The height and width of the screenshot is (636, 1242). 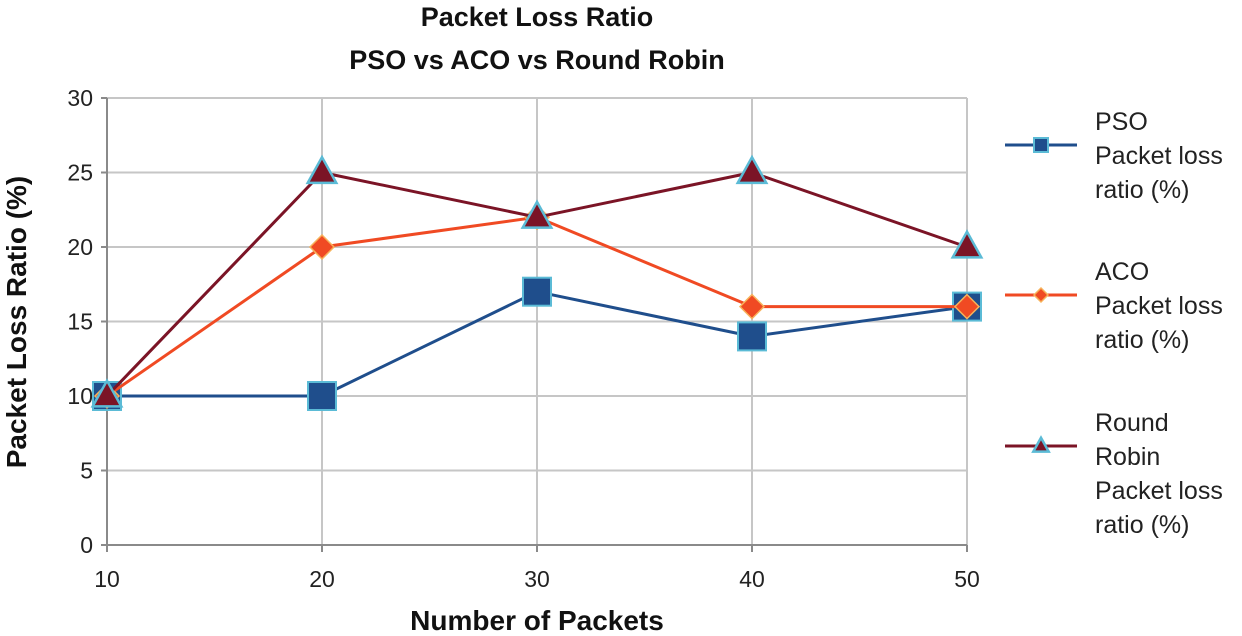 What do you see at coordinates (107, 579) in the screenshot?
I see `x-tick-label: 10` at bounding box center [107, 579].